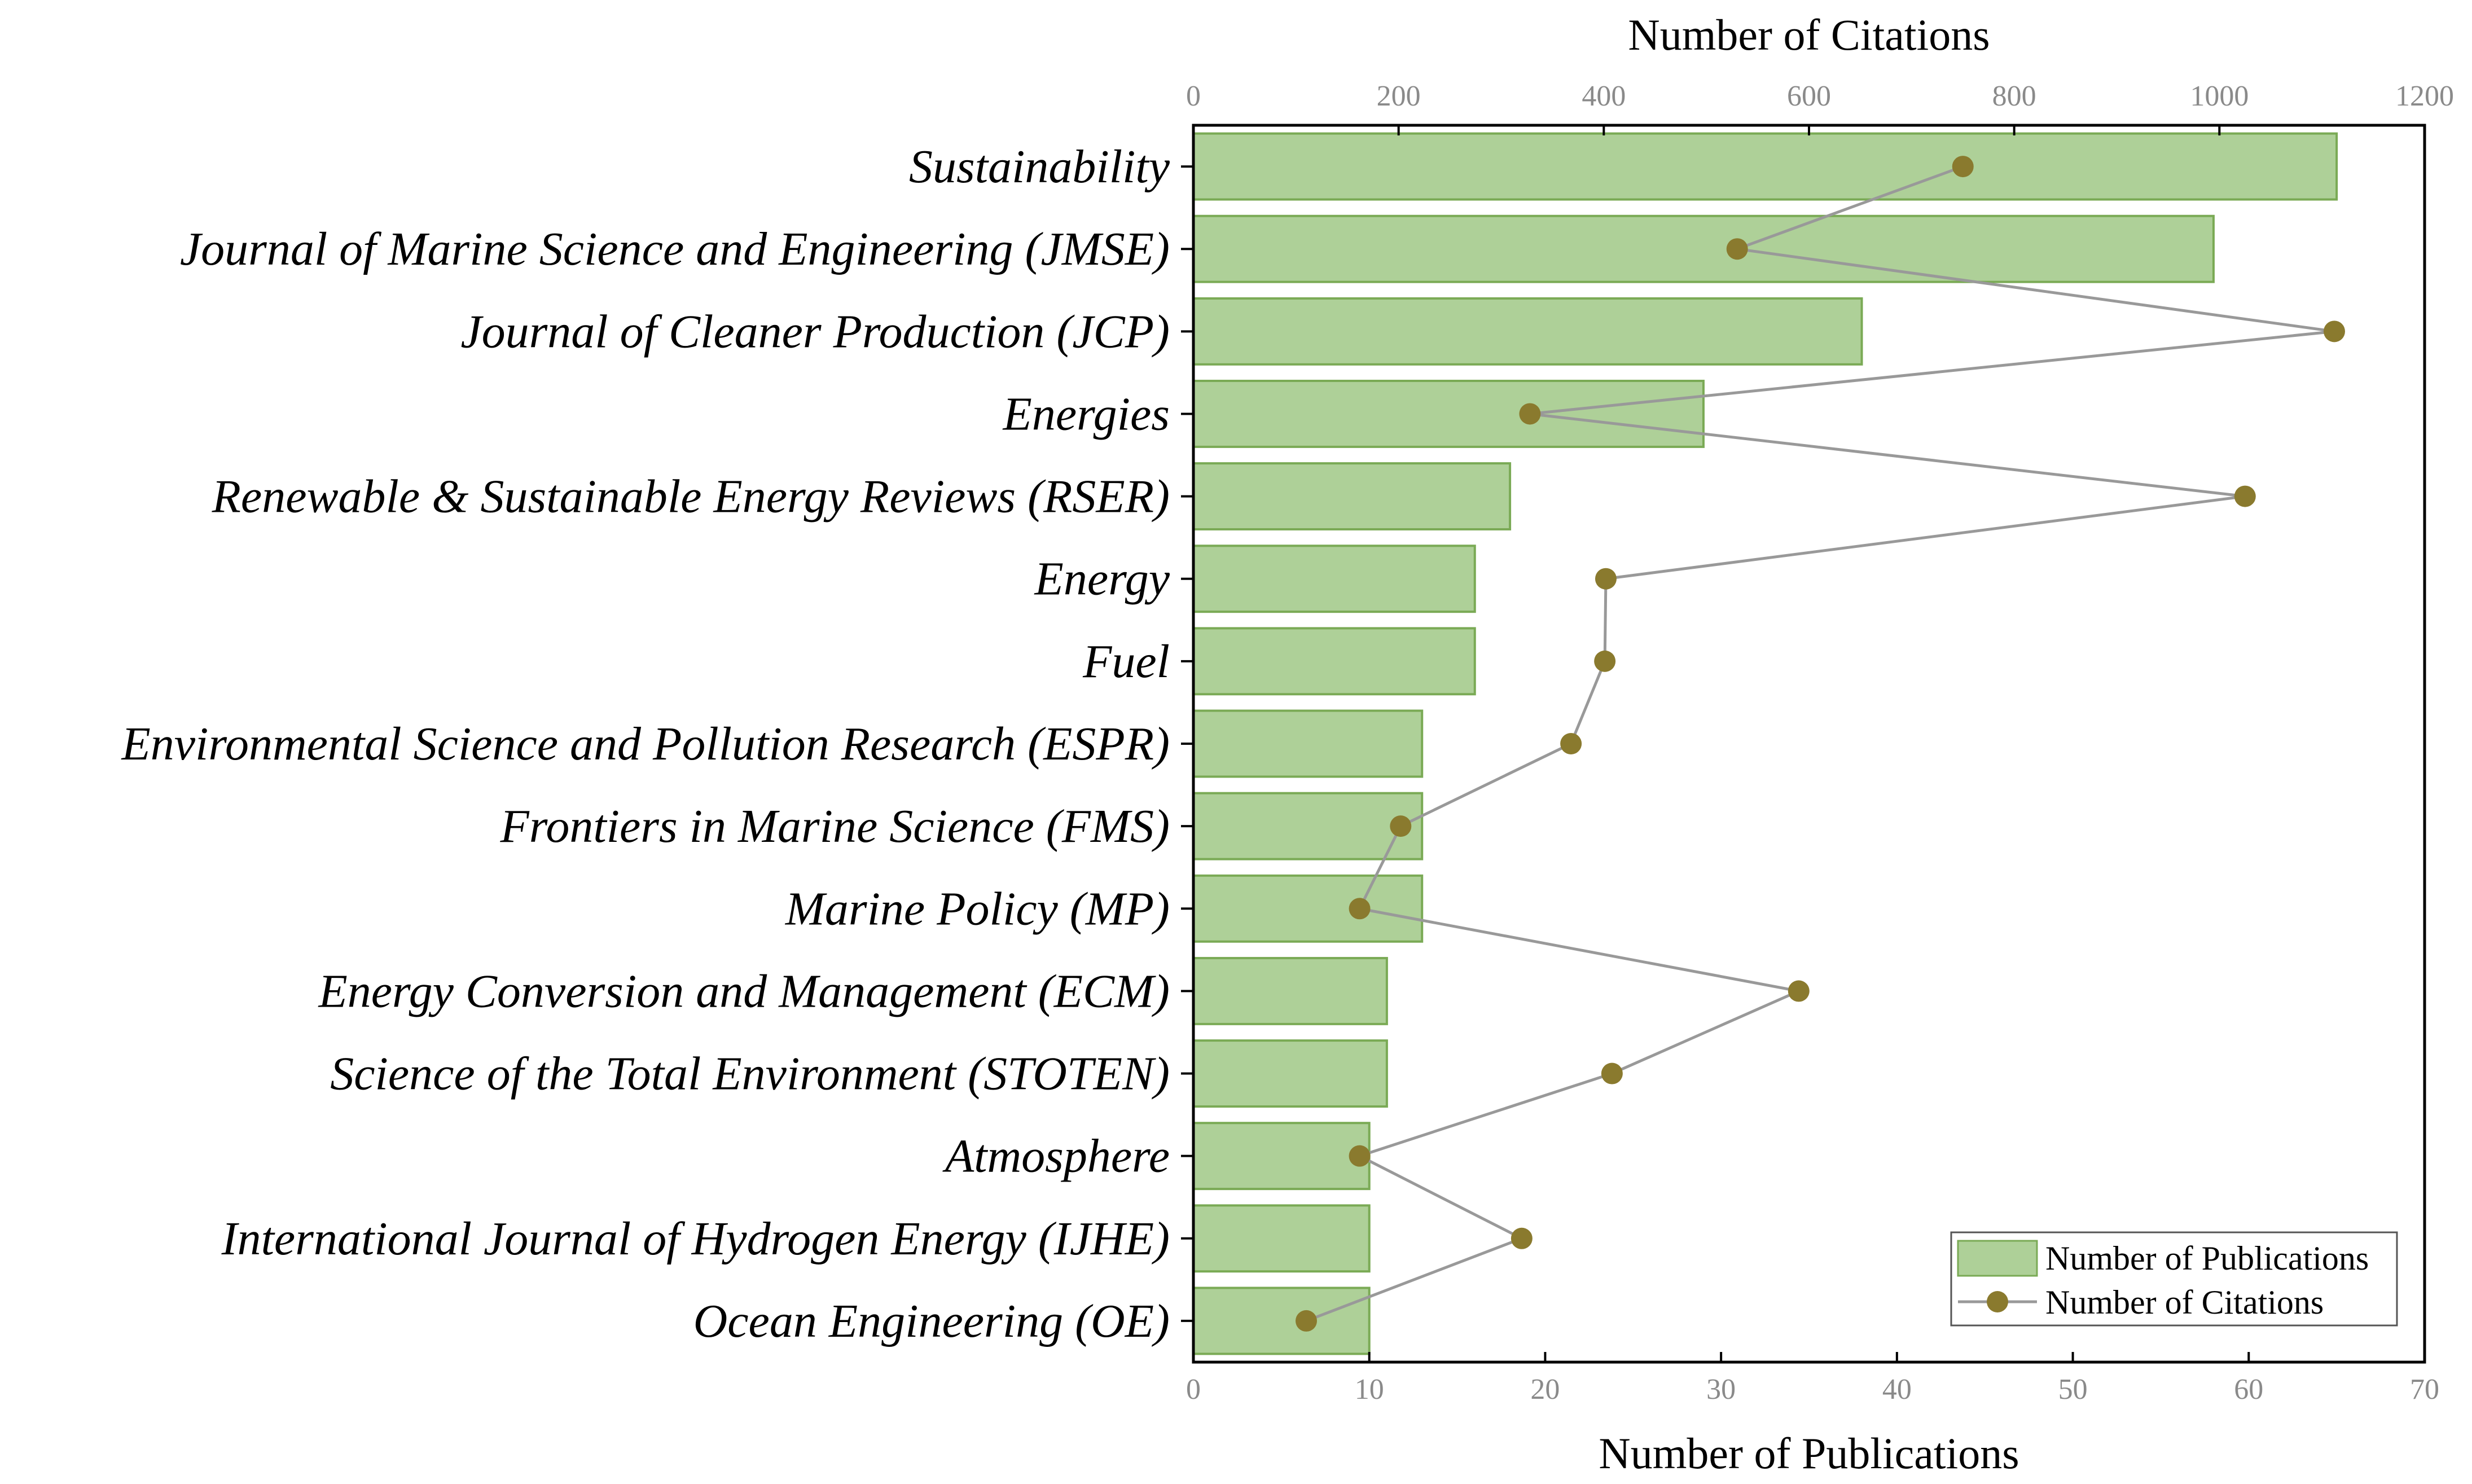  What do you see at coordinates (1086, 414) in the screenshot?
I see `category-label-3: Energies` at bounding box center [1086, 414].